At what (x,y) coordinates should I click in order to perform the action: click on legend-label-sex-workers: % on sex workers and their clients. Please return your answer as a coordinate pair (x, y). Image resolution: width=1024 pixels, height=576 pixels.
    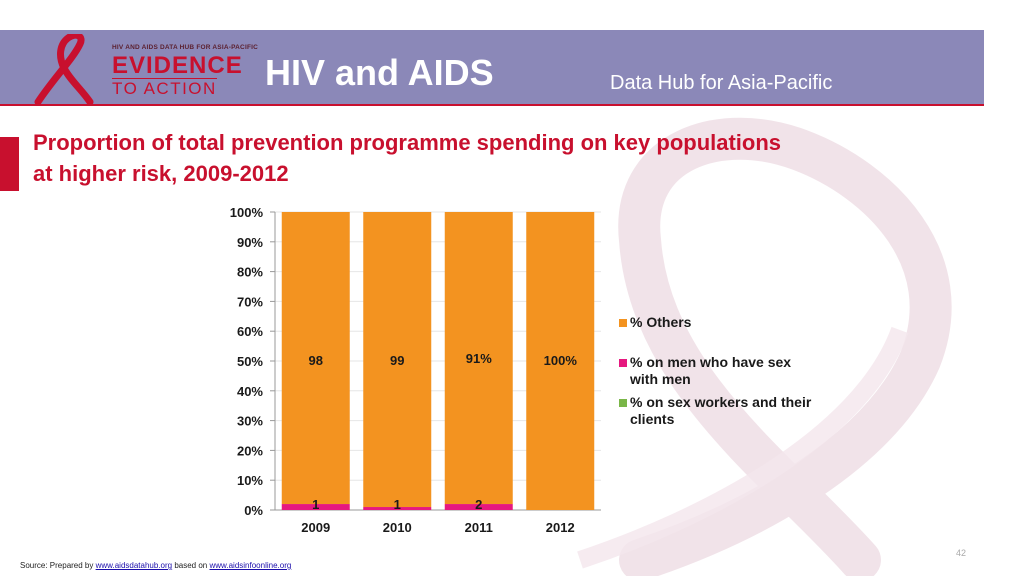
    Looking at the image, I should click on (721, 410).